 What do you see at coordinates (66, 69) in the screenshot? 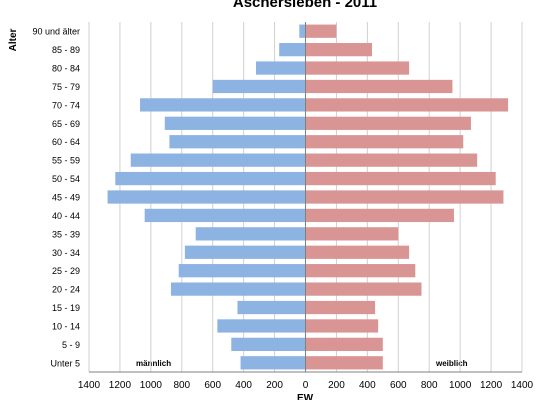
I see `category-label: 80 - 84` at bounding box center [66, 69].